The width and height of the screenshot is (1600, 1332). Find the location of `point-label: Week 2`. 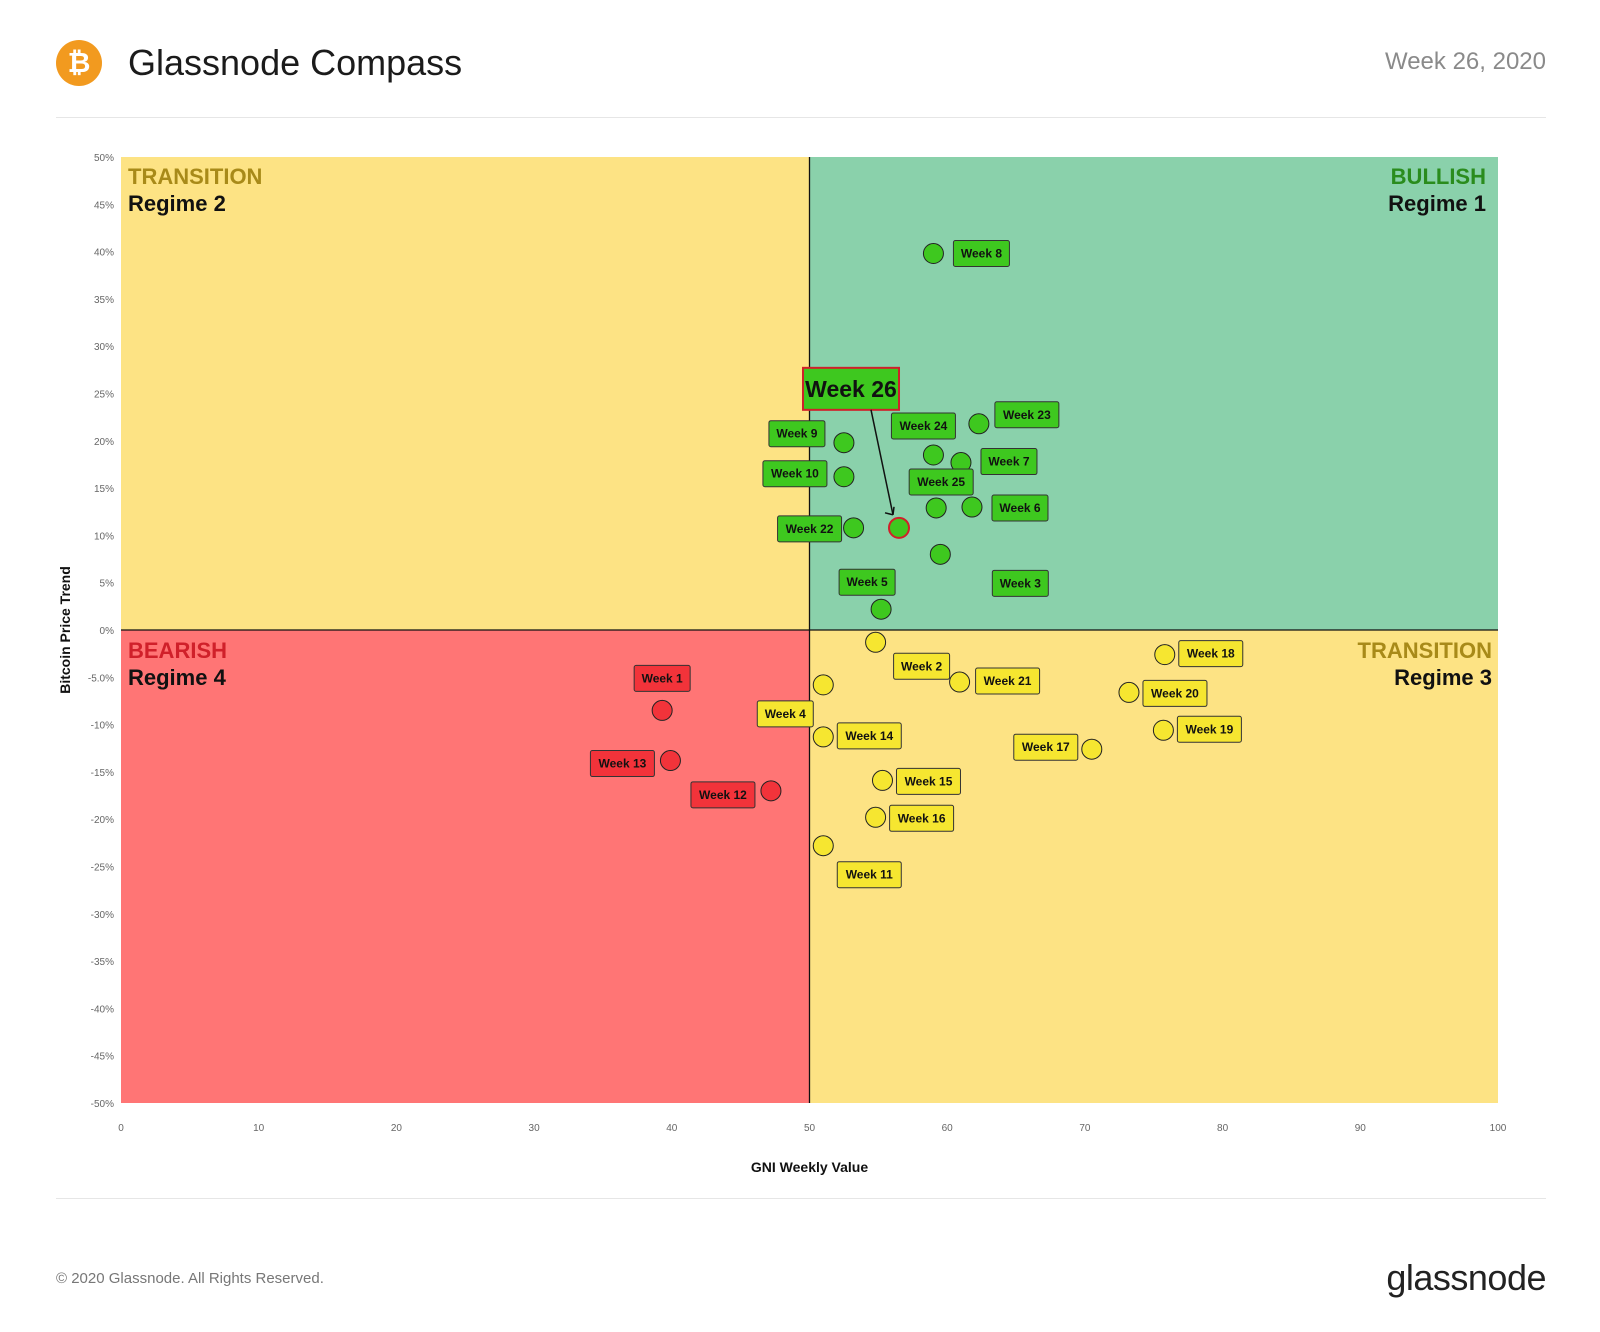

point-label: Week 2 is located at coordinates (921, 666).